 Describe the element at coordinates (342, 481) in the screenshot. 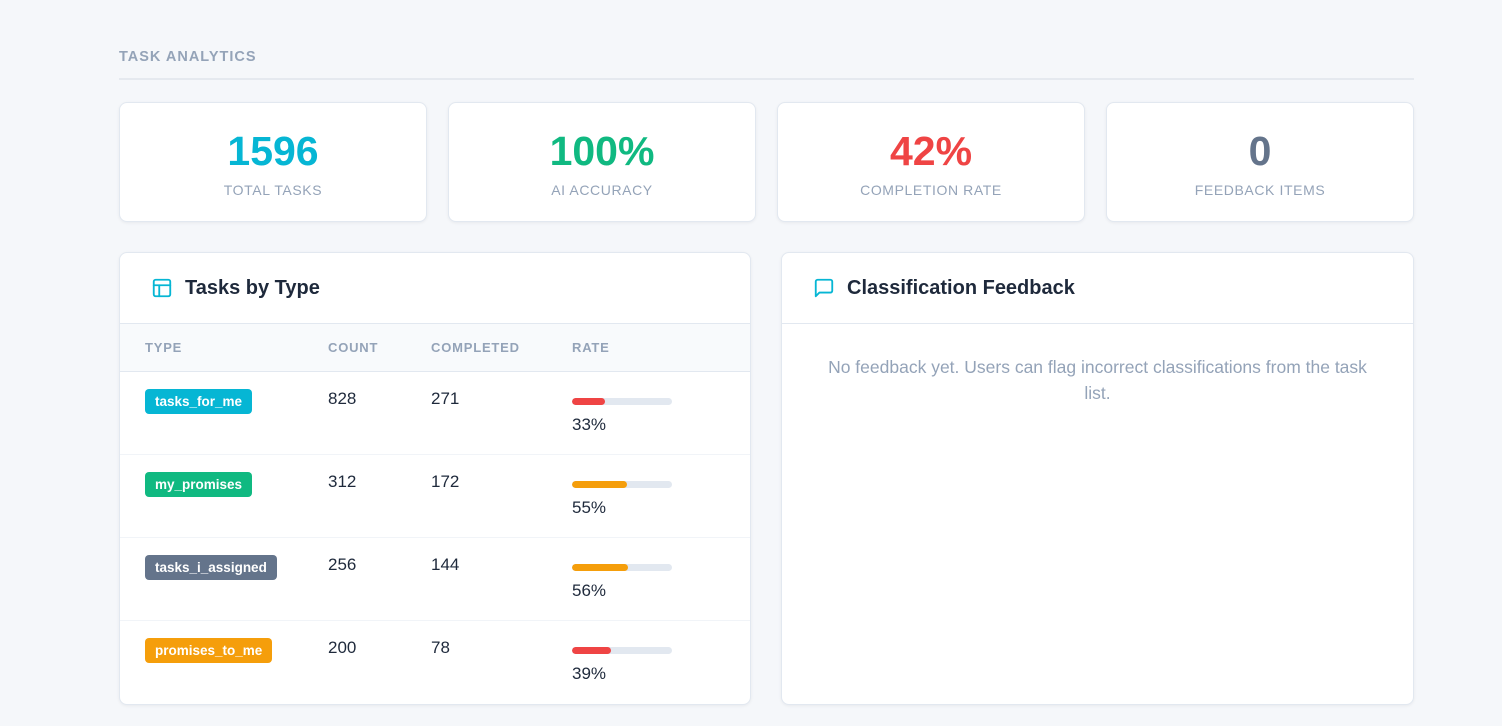

I see `count-cell: 312` at that location.